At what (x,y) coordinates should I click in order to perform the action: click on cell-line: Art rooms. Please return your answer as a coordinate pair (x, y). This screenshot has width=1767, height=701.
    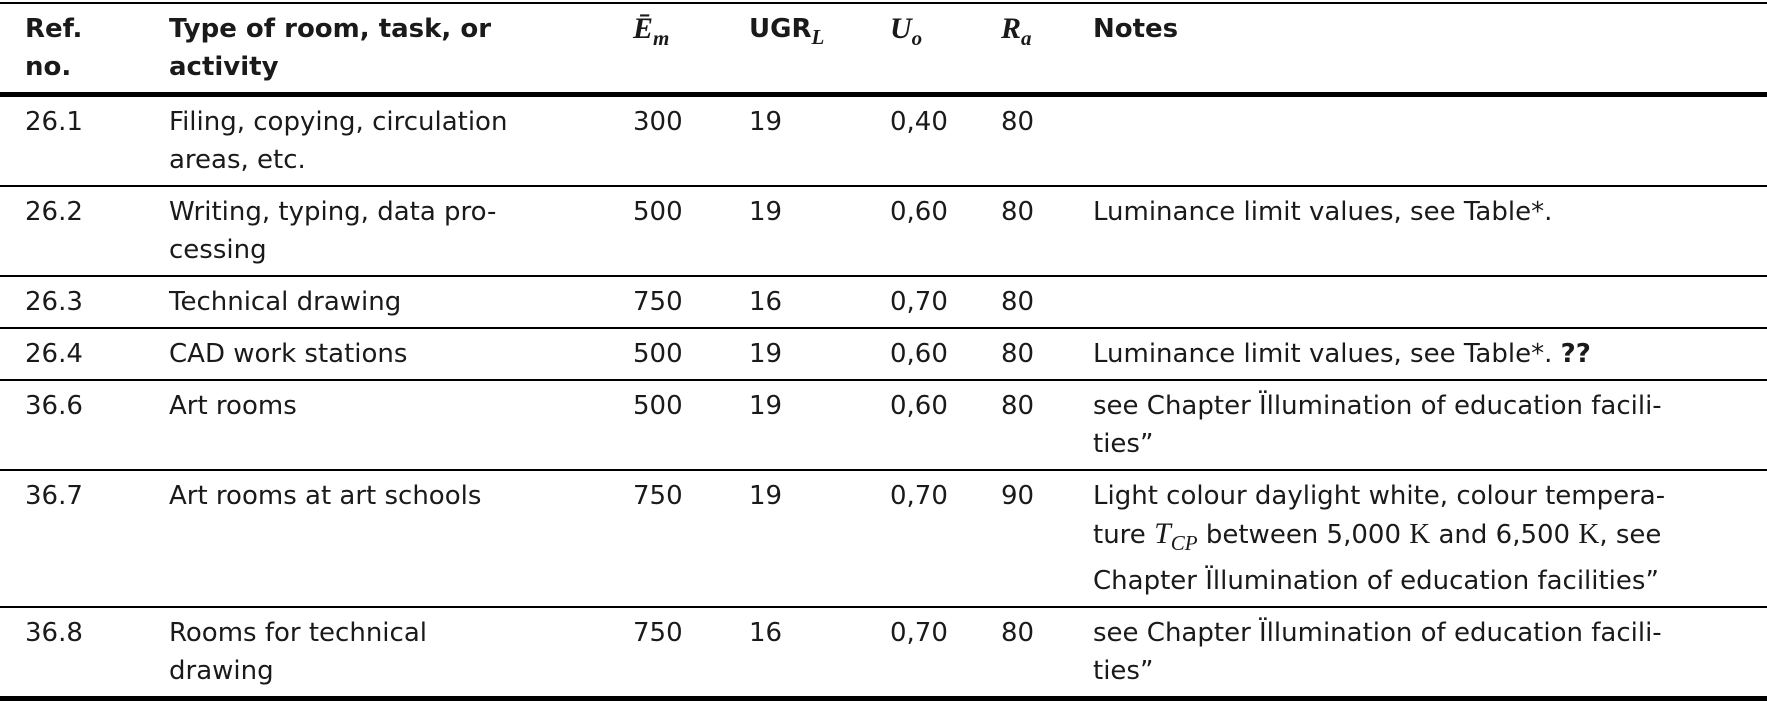
    Looking at the image, I should click on (233, 406).